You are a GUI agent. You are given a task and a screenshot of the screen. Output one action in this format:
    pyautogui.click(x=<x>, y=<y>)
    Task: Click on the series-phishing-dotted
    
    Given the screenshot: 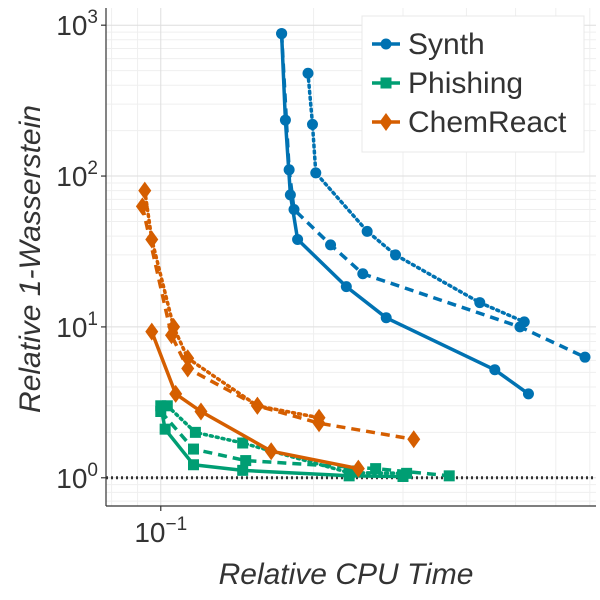 What is the action you would take?
    pyautogui.click(x=287, y=439)
    